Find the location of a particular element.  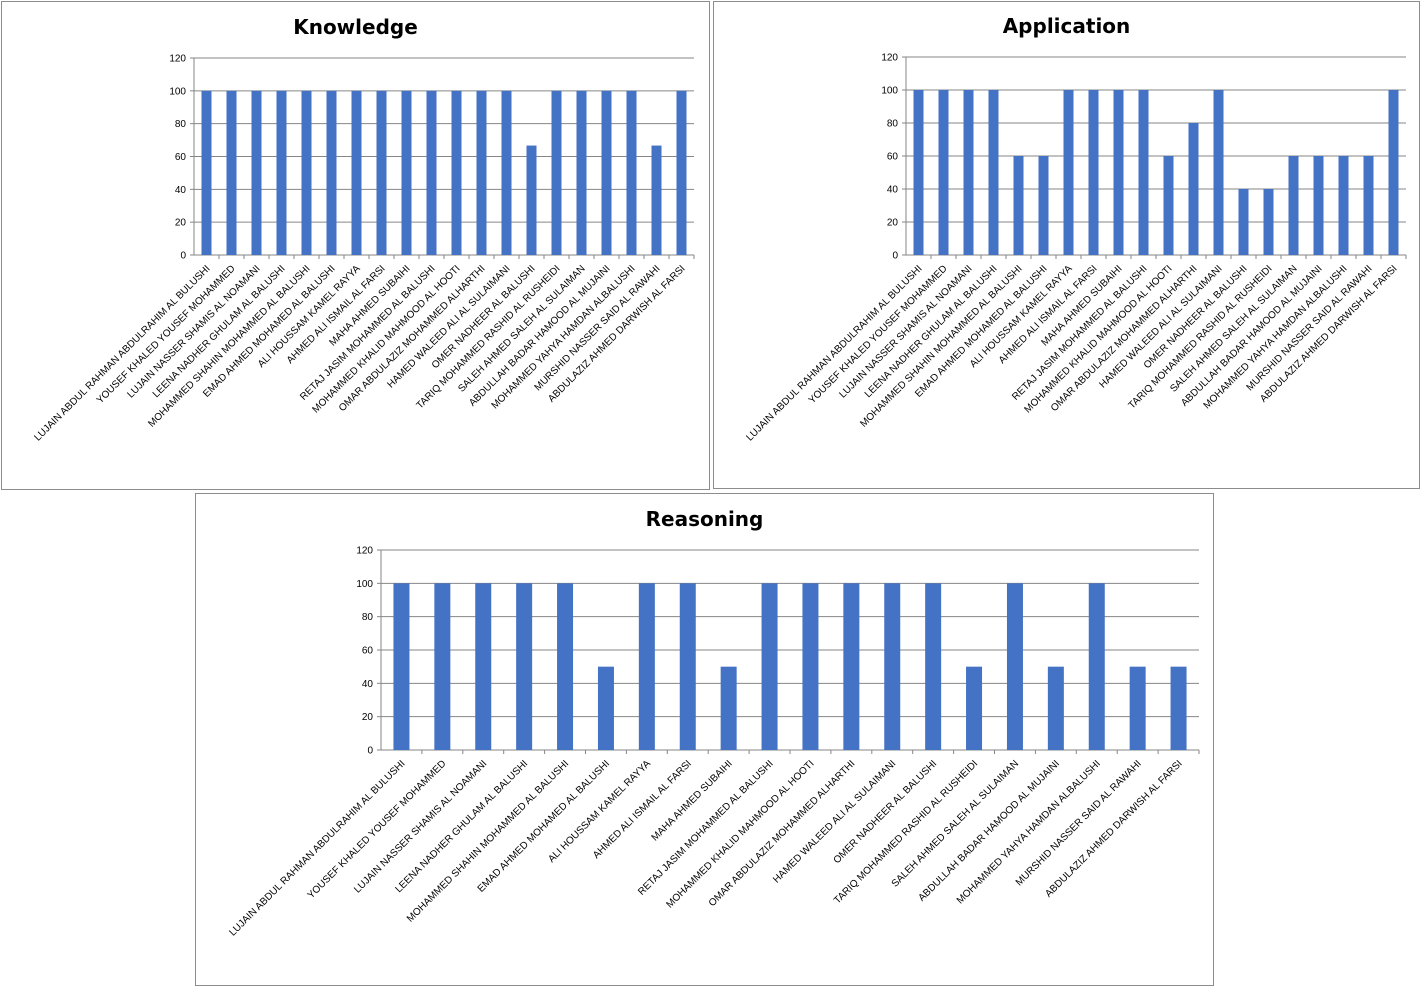

chart-title: Knowledge is located at coordinates (355, 27).